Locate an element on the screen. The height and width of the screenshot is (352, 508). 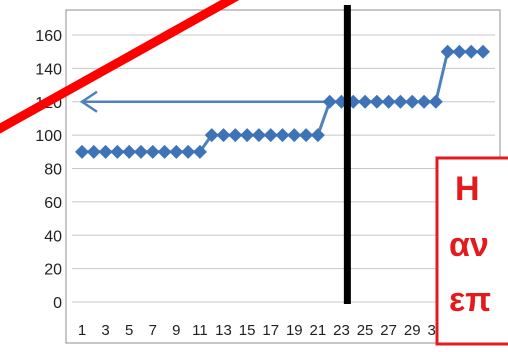
y-tick-label: 60 is located at coordinates (53, 203).